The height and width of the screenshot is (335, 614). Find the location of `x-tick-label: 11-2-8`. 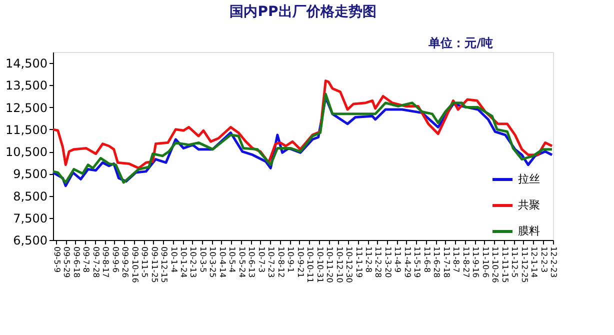

x-tick-label: 11-2-8 is located at coordinates (369, 259).